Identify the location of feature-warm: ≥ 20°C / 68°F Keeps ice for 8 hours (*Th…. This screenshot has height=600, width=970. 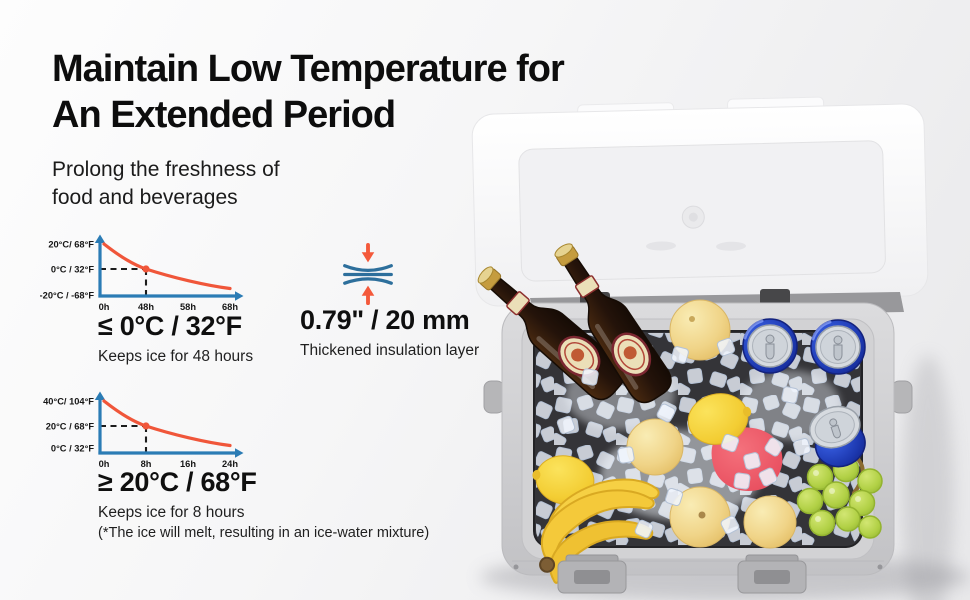
(263, 505).